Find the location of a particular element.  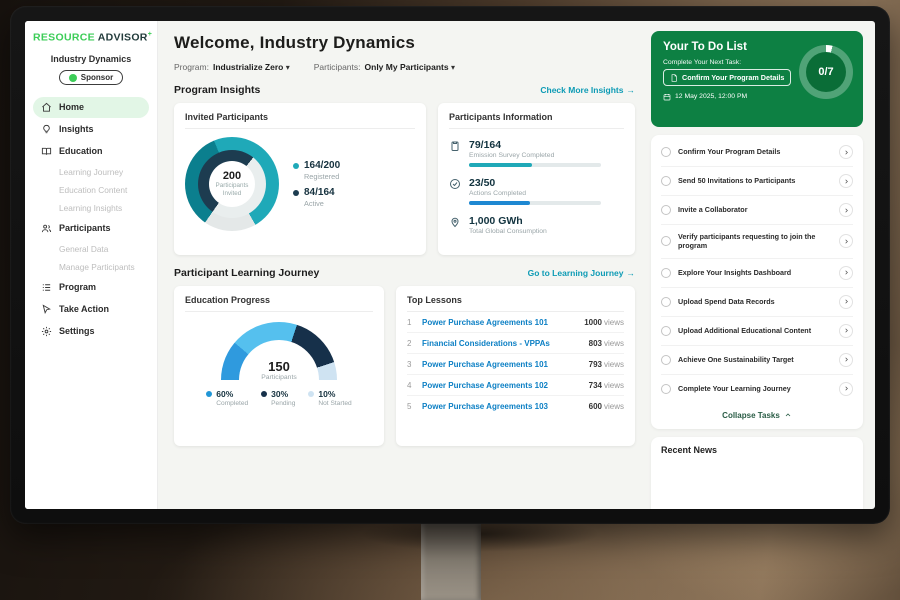

book-icon is located at coordinates (46, 151).